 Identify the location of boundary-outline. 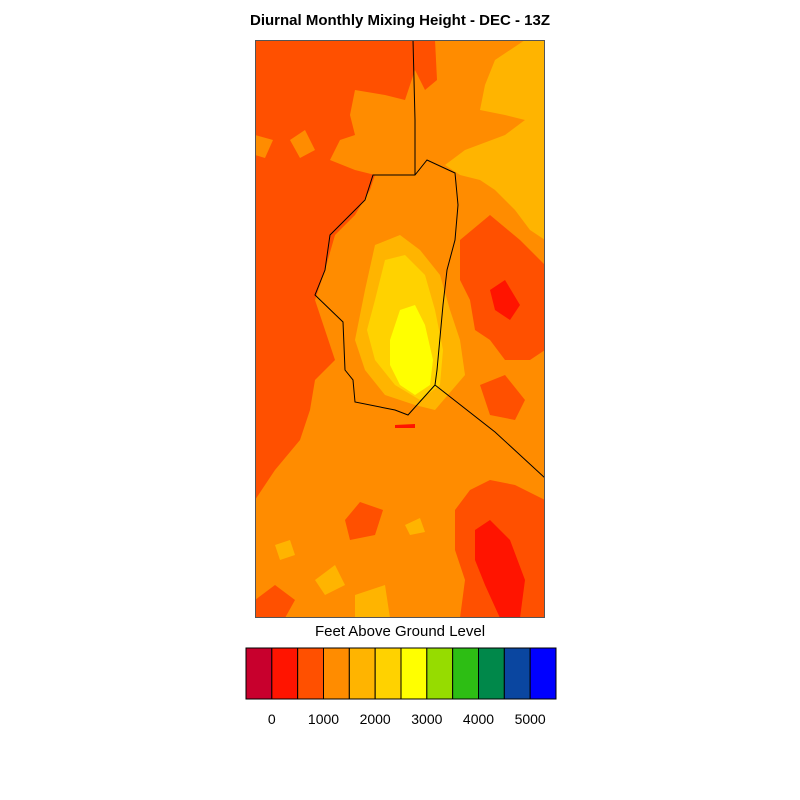
(386, 287).